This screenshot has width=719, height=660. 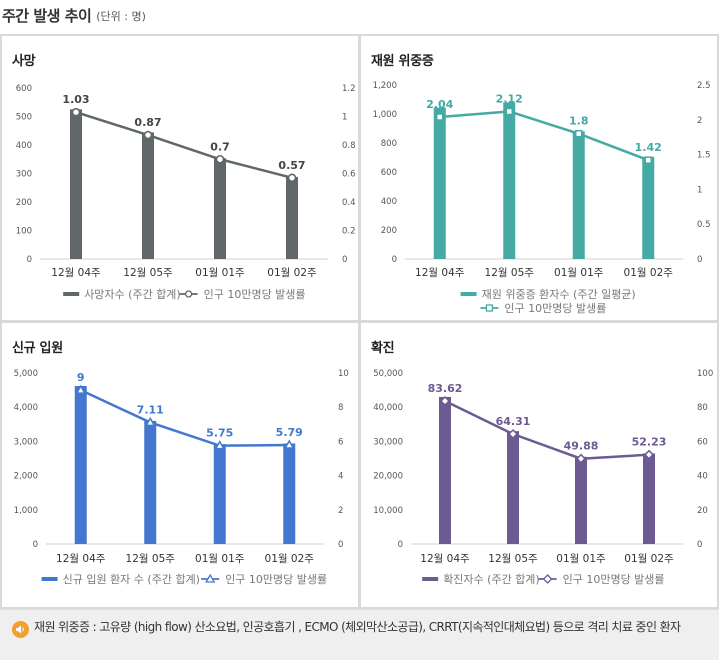 What do you see at coordinates (121, 16) in the screenshot?
I see `unit-label: (단위 : 명)` at bounding box center [121, 16].